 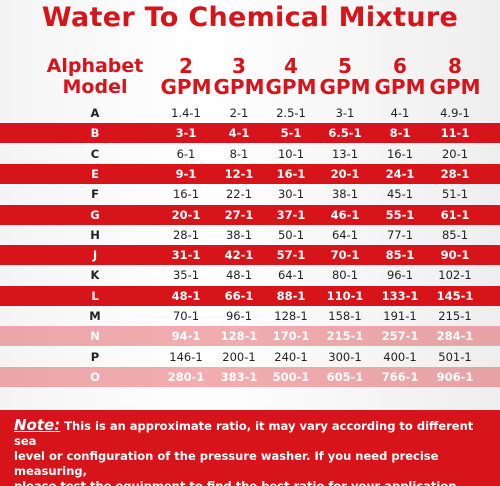 I want to click on table-row: M 70-1 96-1 128-1 158-1 191-1 215-1, so click(x=250, y=316).